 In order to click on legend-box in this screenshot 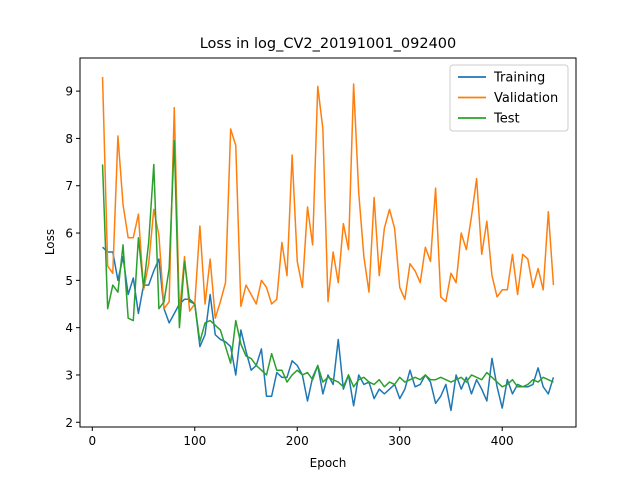, I will do `click(509, 98)`.